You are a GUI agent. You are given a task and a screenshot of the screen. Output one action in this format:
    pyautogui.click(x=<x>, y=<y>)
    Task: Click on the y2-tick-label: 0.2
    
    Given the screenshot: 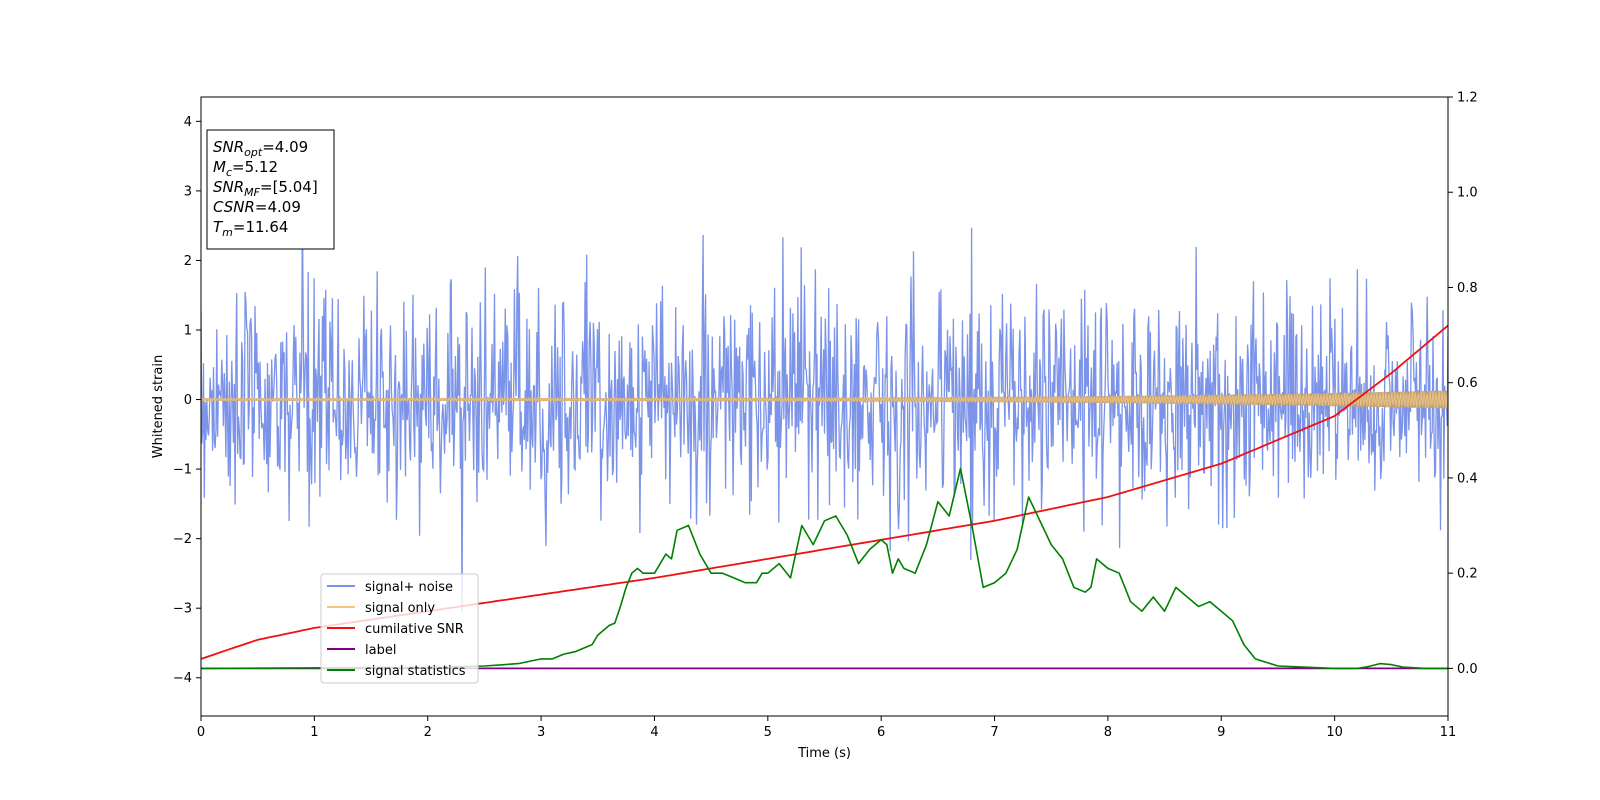 What is the action you would take?
    pyautogui.click(x=1467, y=574)
    